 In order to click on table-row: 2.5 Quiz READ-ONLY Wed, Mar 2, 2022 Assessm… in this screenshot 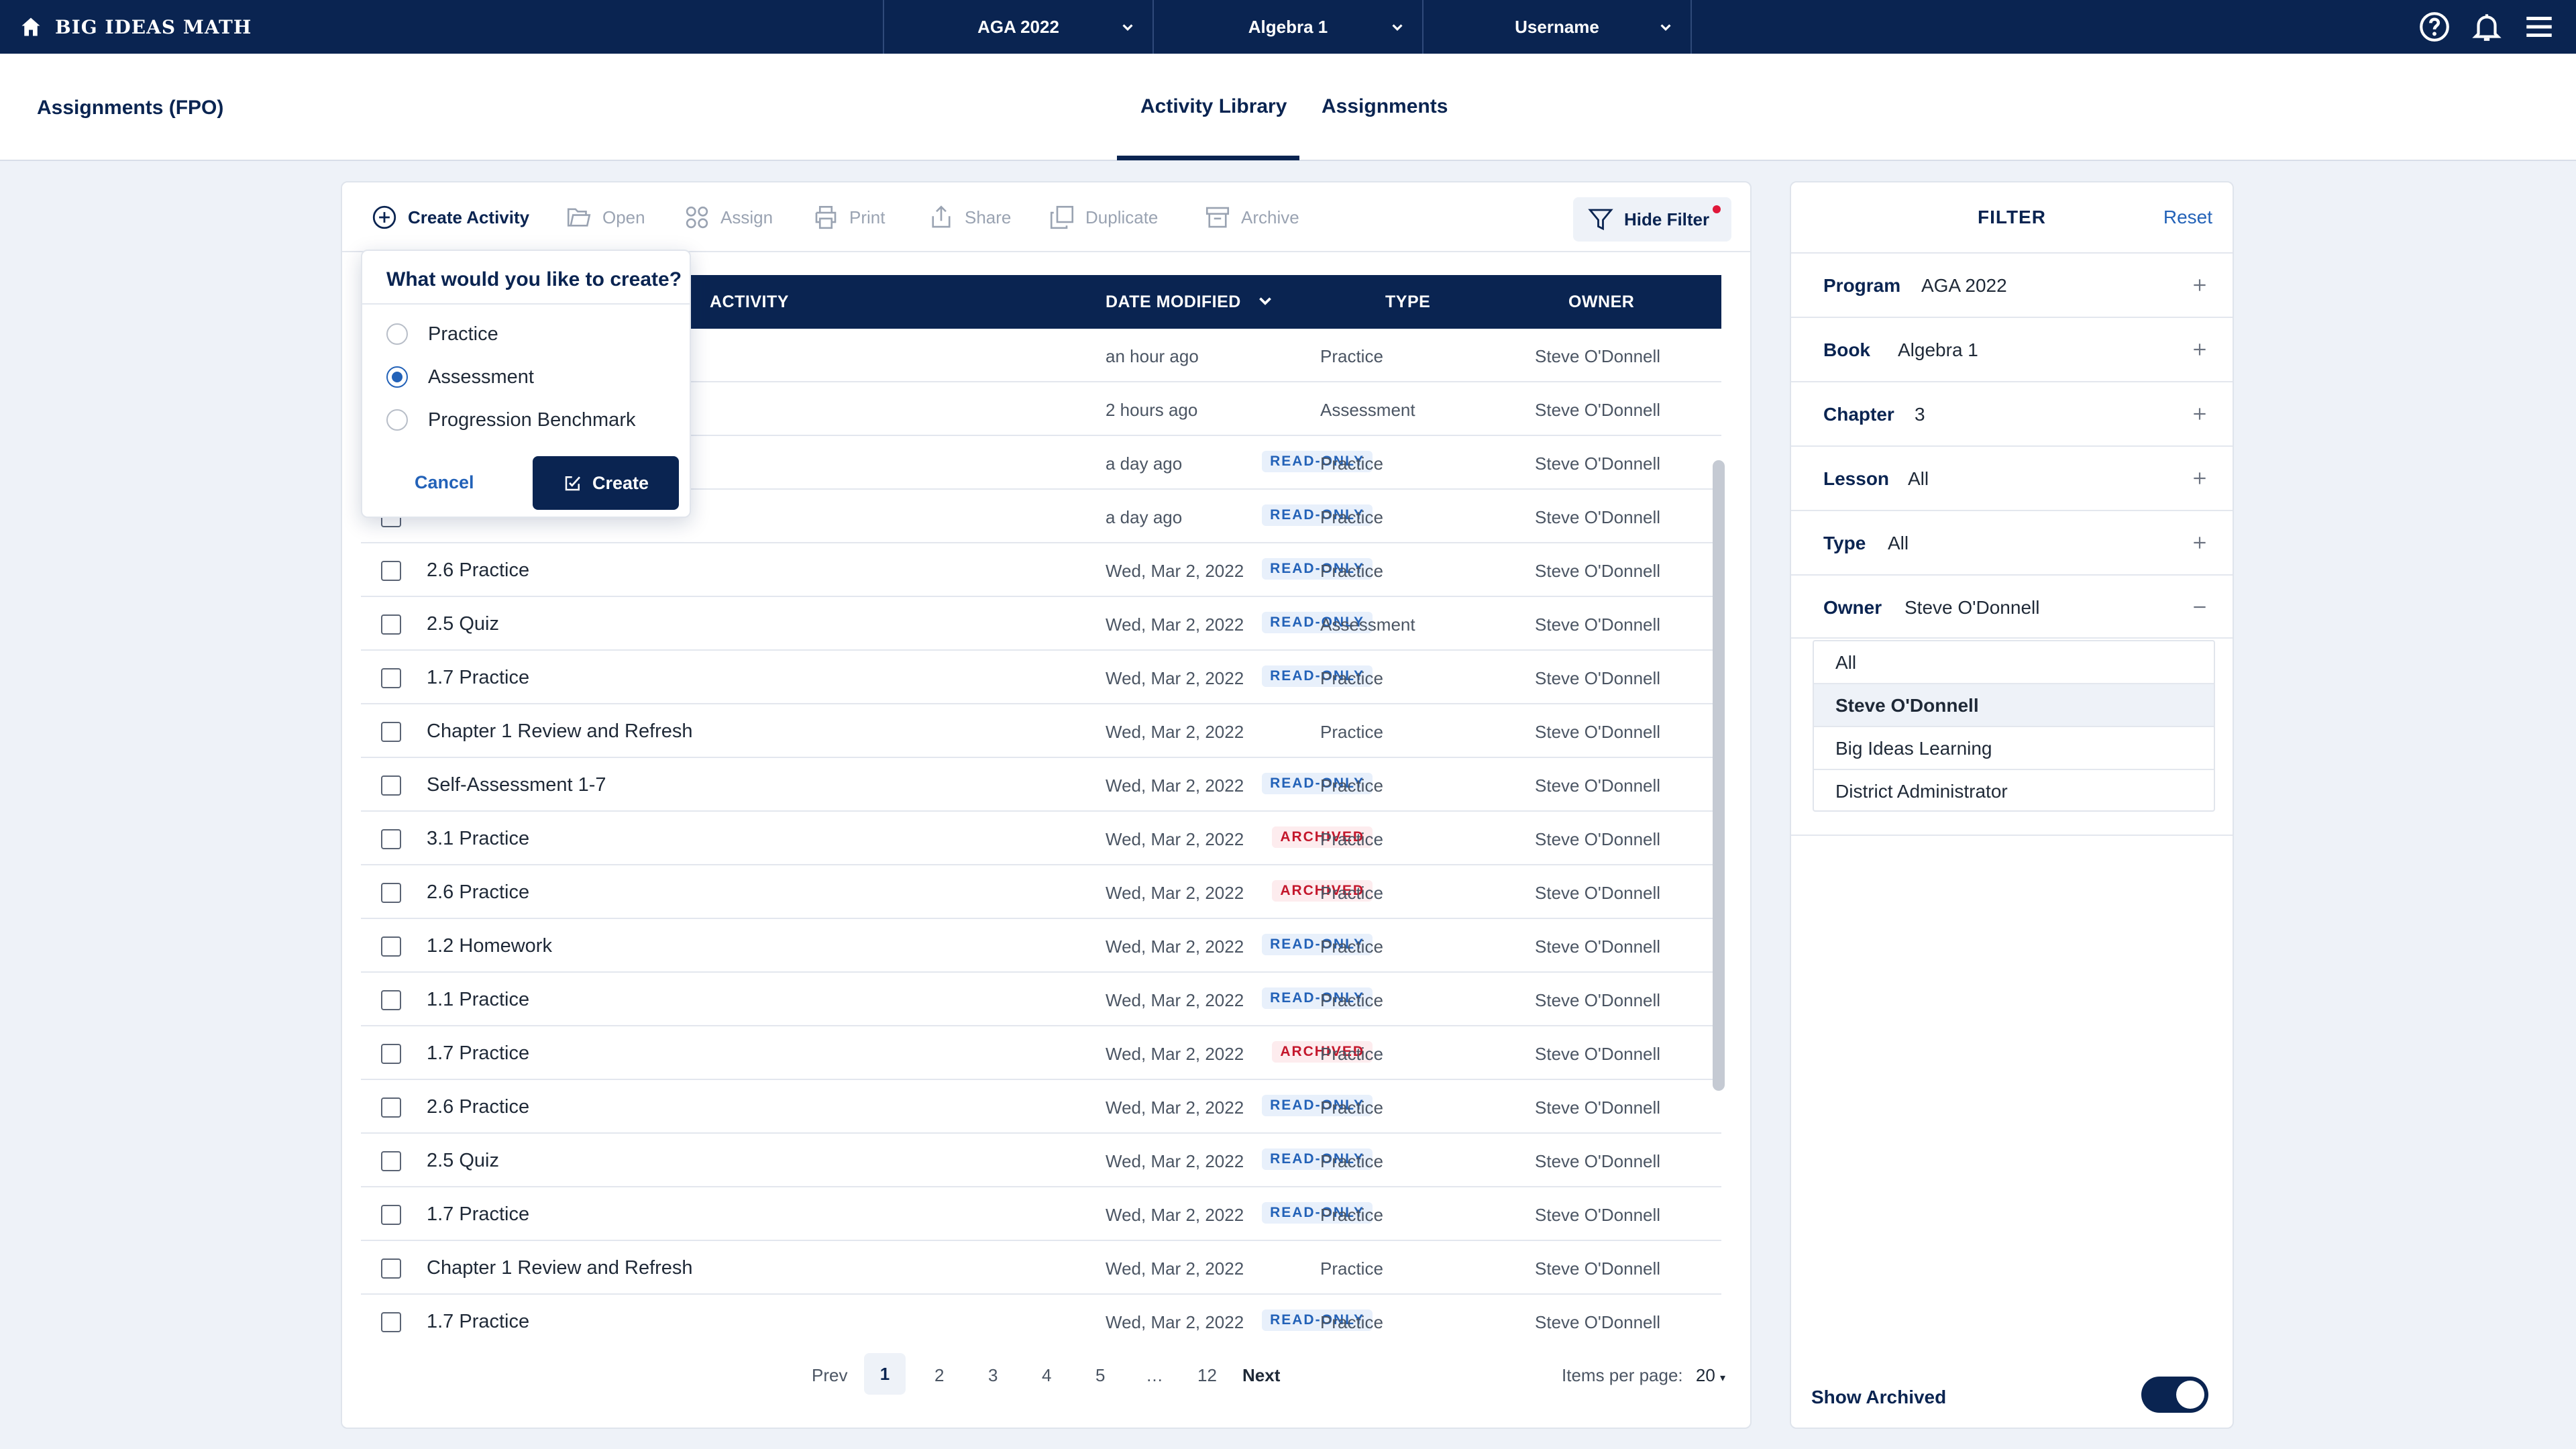, I will do `click(1041, 624)`.